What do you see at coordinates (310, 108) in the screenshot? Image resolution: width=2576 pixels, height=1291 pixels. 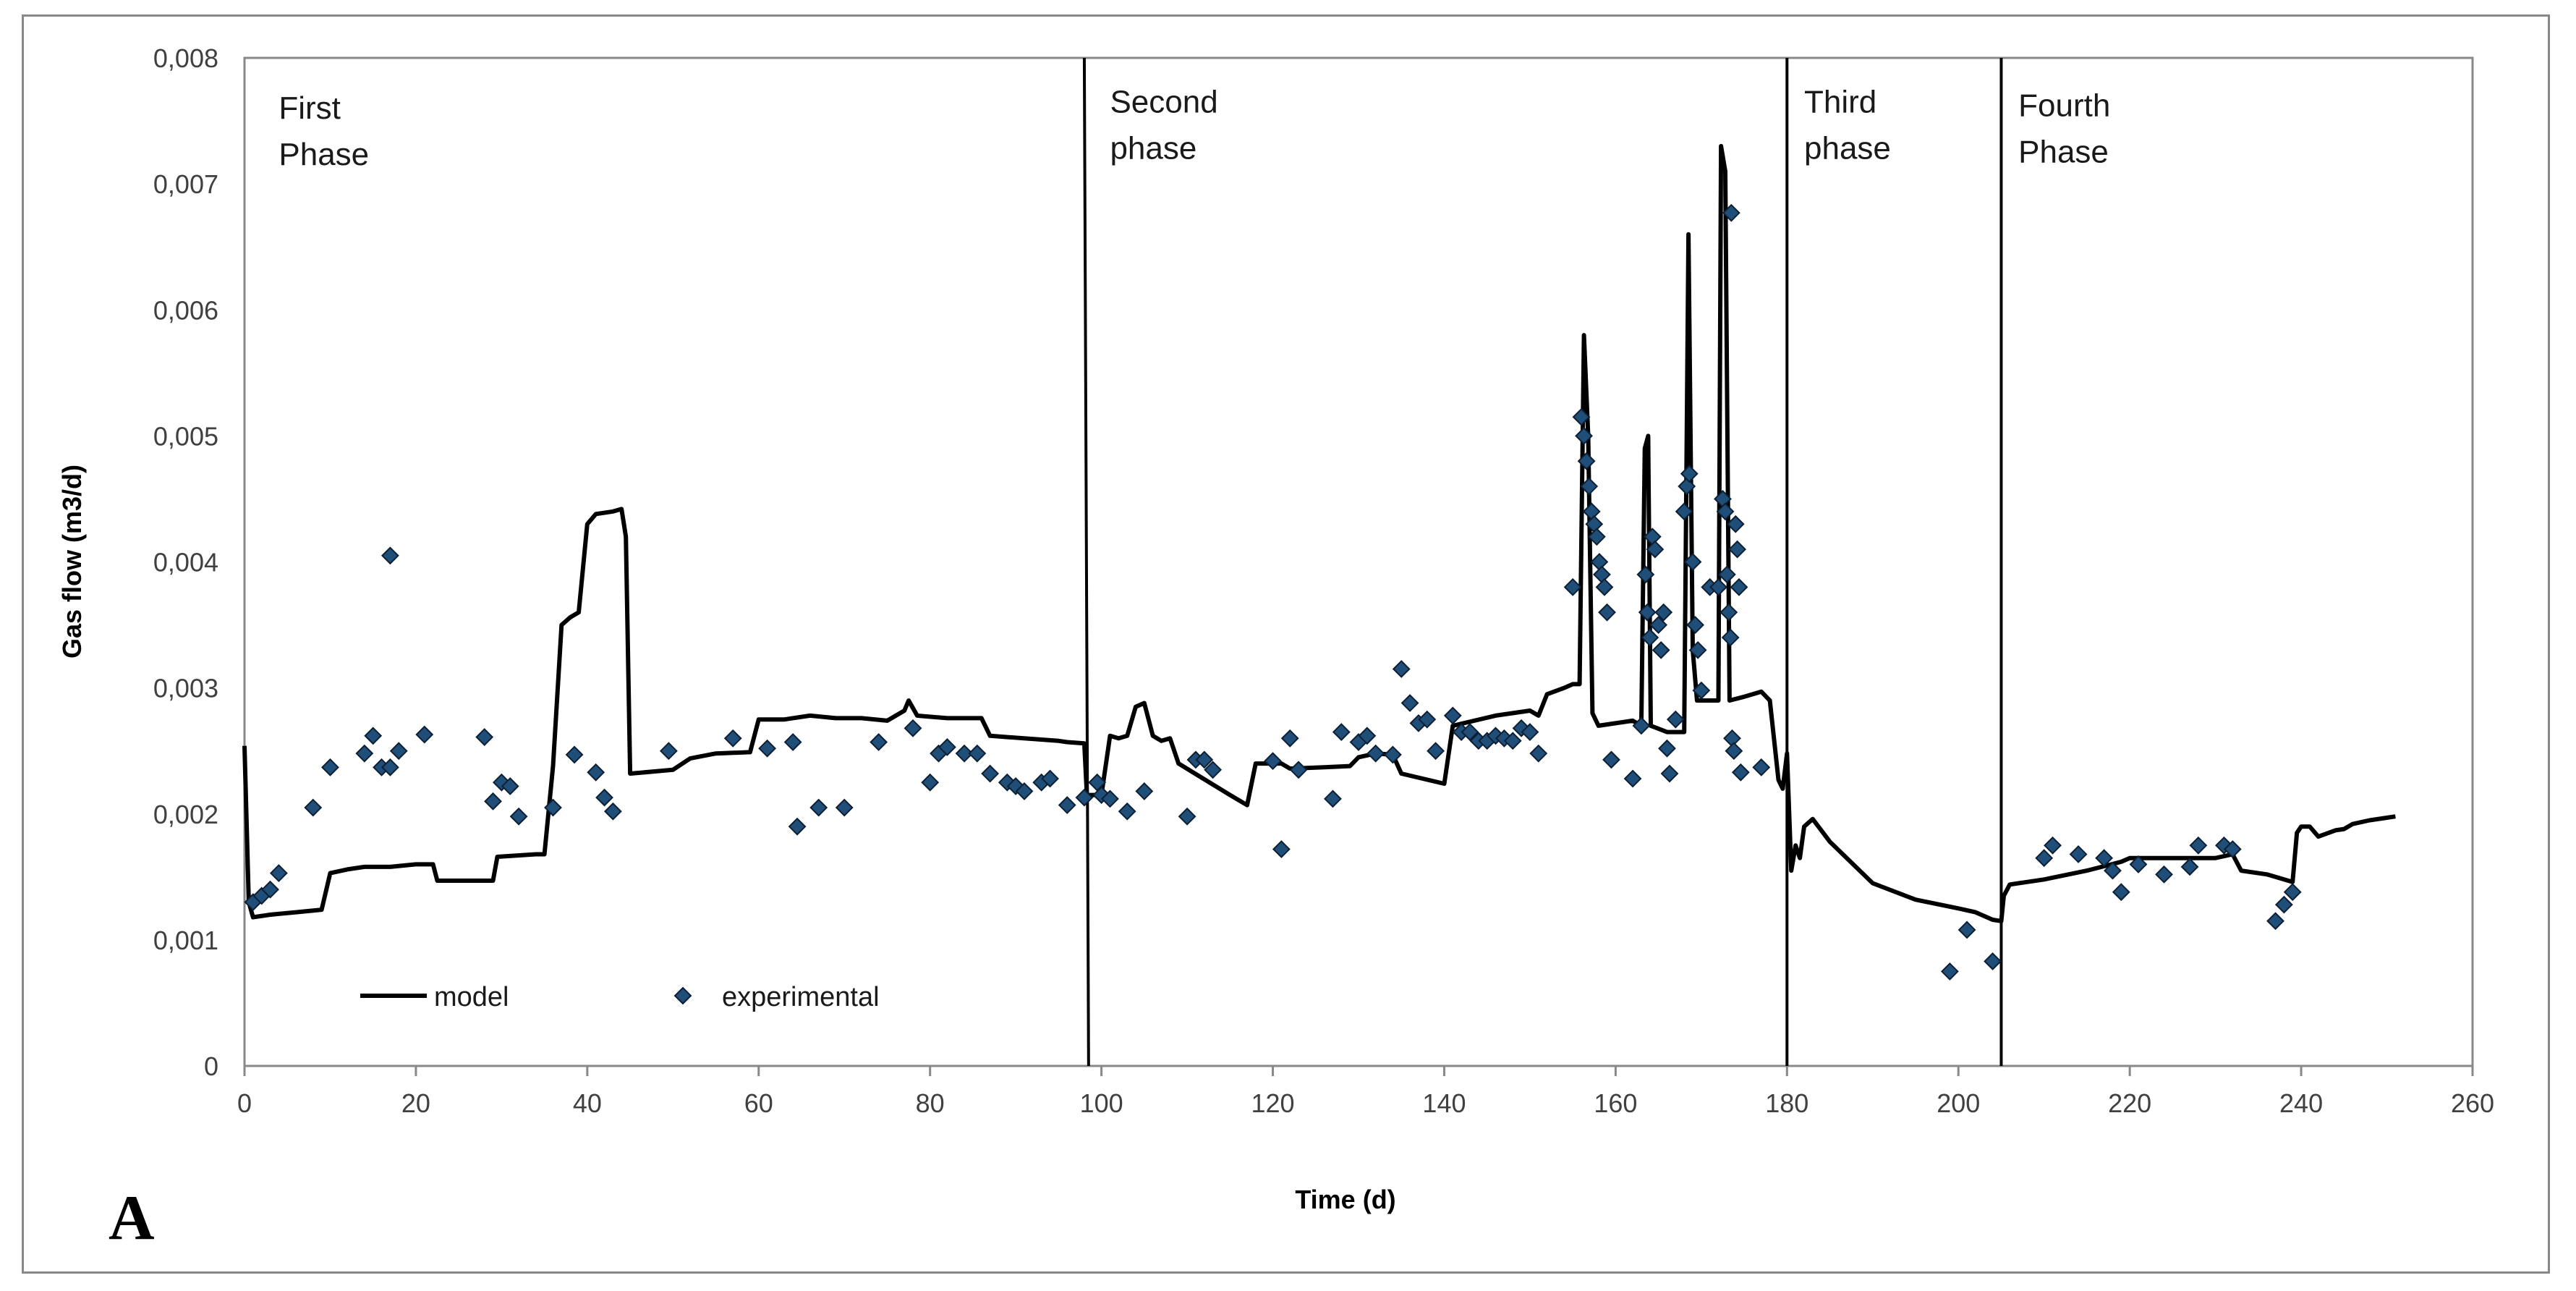 I see `phase-label: First` at bounding box center [310, 108].